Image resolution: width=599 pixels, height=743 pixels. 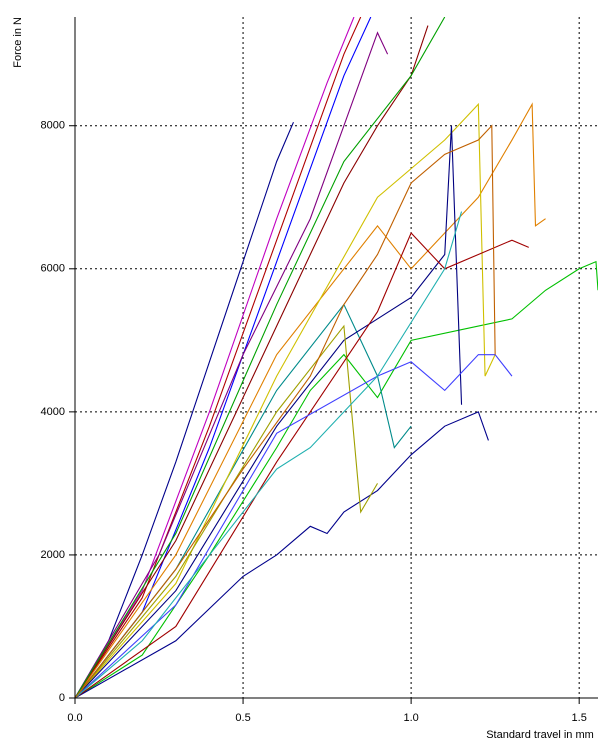 I want to click on x-tick-label: 1.0, so click(x=410, y=718).